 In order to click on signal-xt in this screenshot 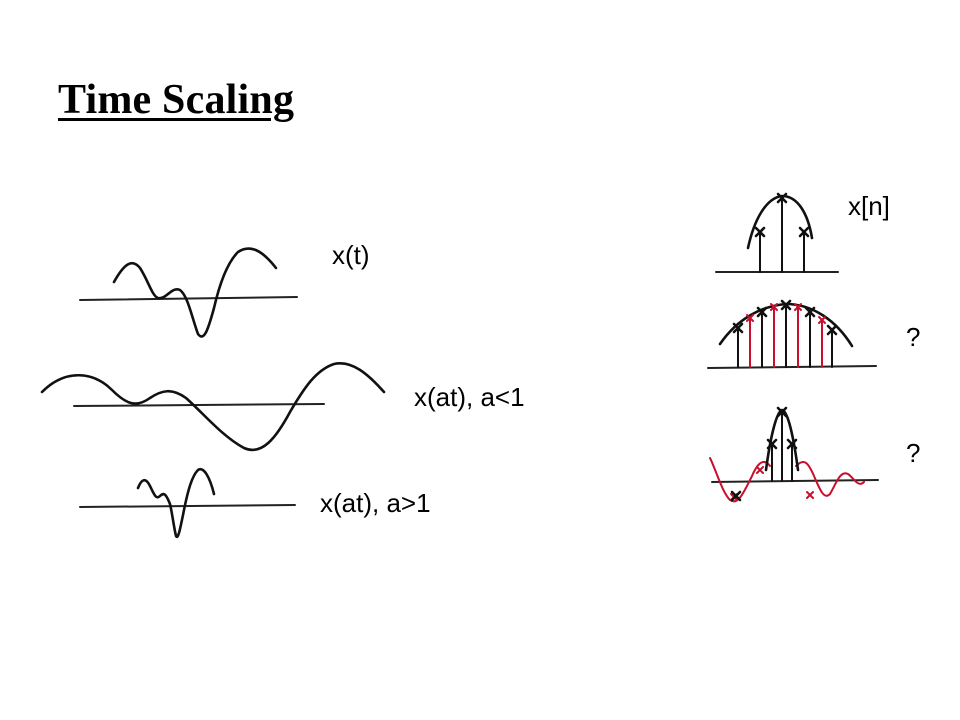, I will do `click(188, 292)`.